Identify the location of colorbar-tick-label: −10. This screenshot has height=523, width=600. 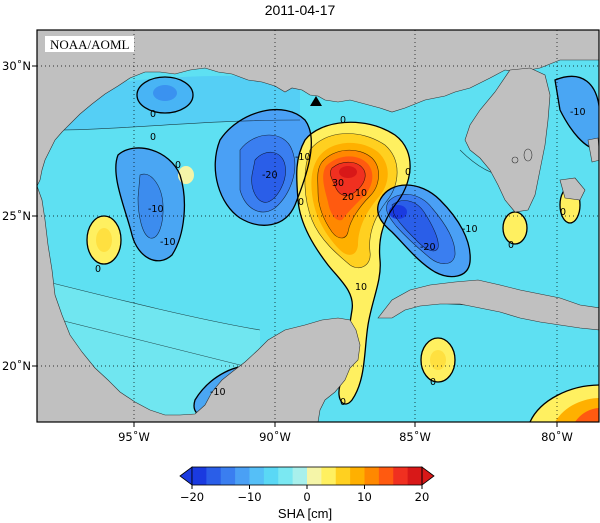
(249, 497).